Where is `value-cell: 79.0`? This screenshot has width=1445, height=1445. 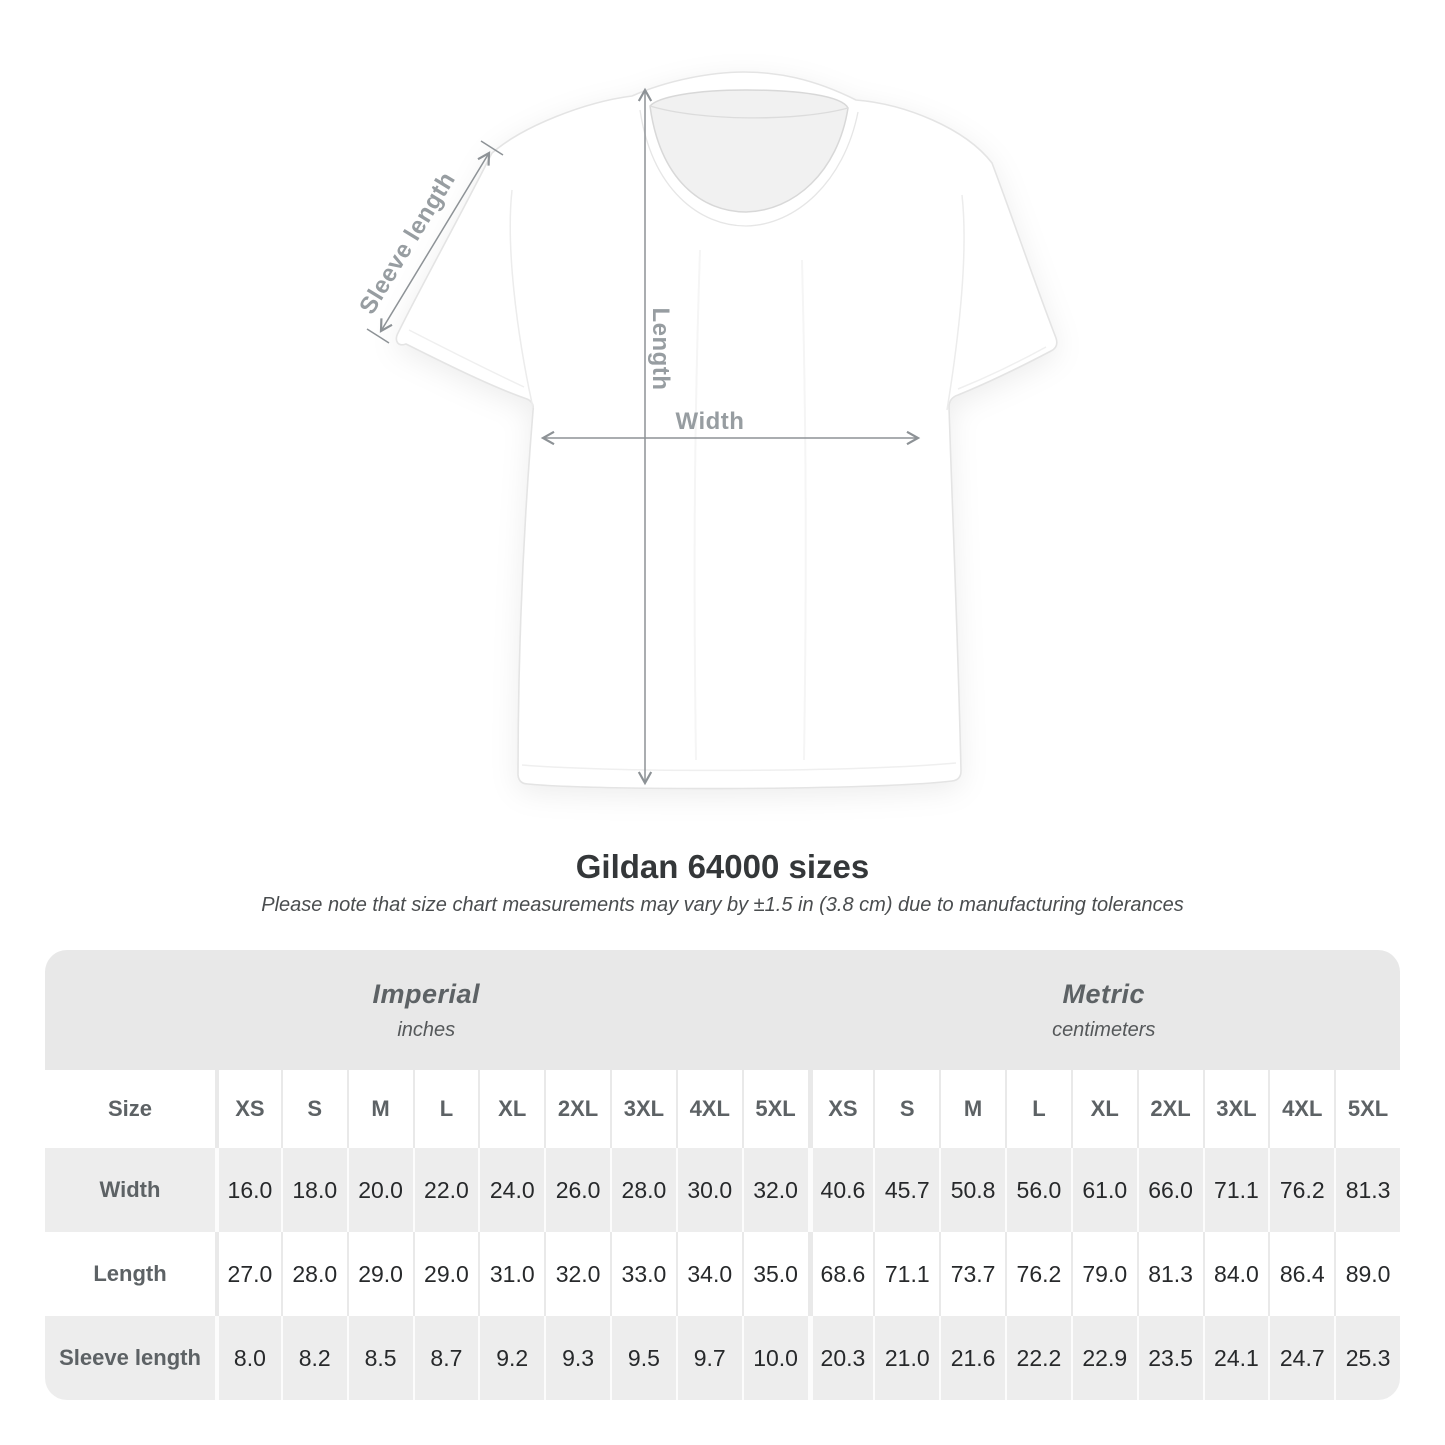
value-cell: 79.0 is located at coordinates (1103, 1274).